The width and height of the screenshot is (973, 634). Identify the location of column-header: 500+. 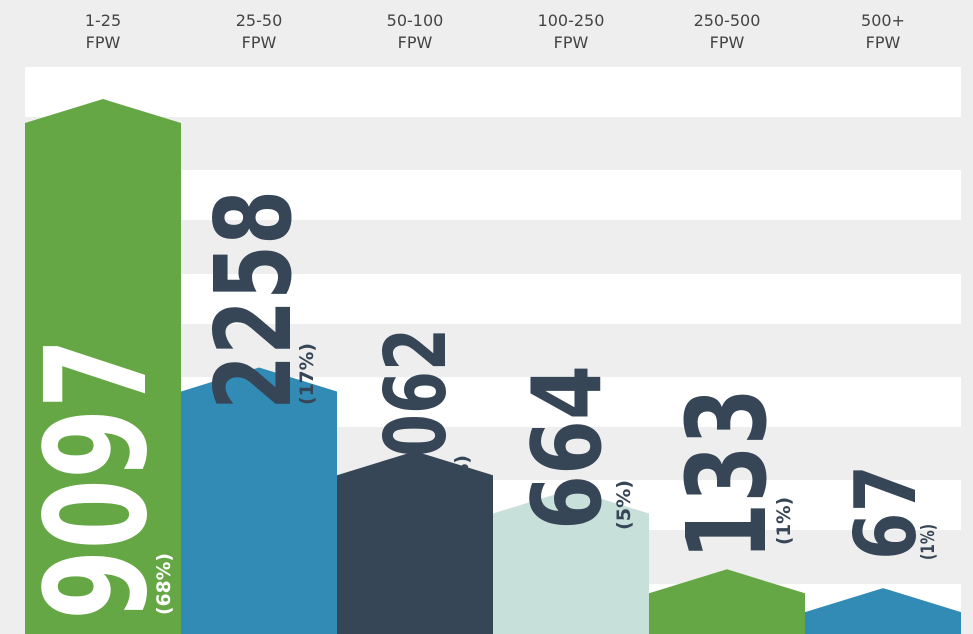
(883, 20).